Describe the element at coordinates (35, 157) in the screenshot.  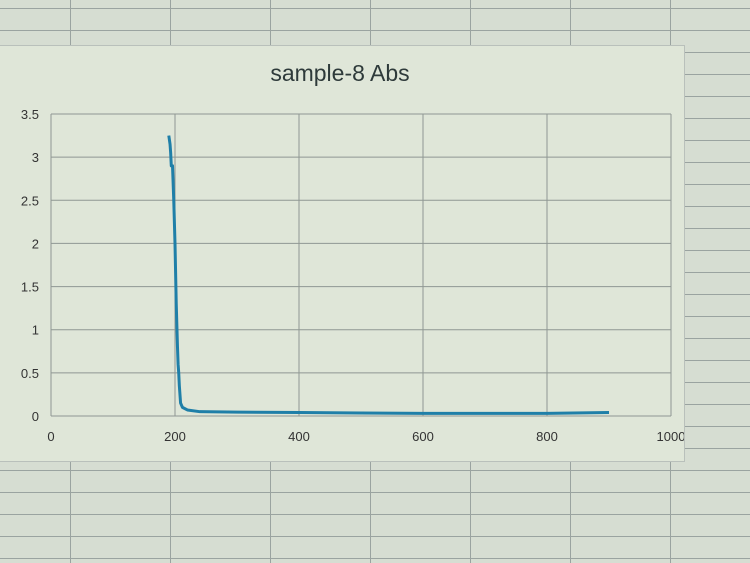
I see `y-tick-label: 3` at that location.